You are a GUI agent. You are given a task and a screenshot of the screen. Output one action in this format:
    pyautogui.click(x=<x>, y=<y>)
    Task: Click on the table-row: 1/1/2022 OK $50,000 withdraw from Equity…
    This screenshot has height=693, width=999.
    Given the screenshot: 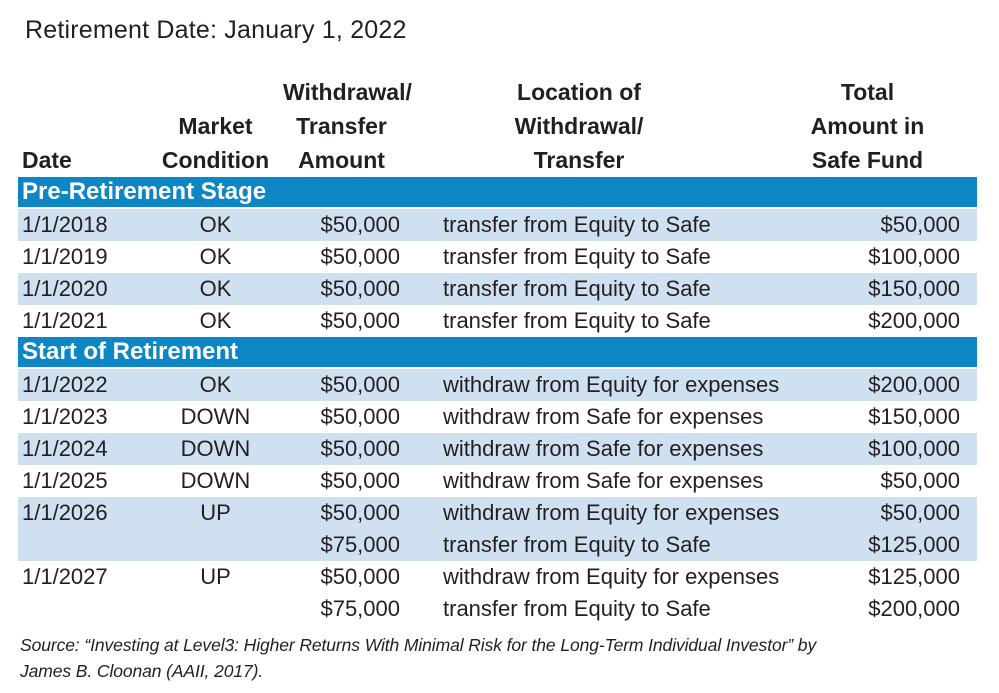 What is the action you would take?
    pyautogui.click(x=497, y=385)
    